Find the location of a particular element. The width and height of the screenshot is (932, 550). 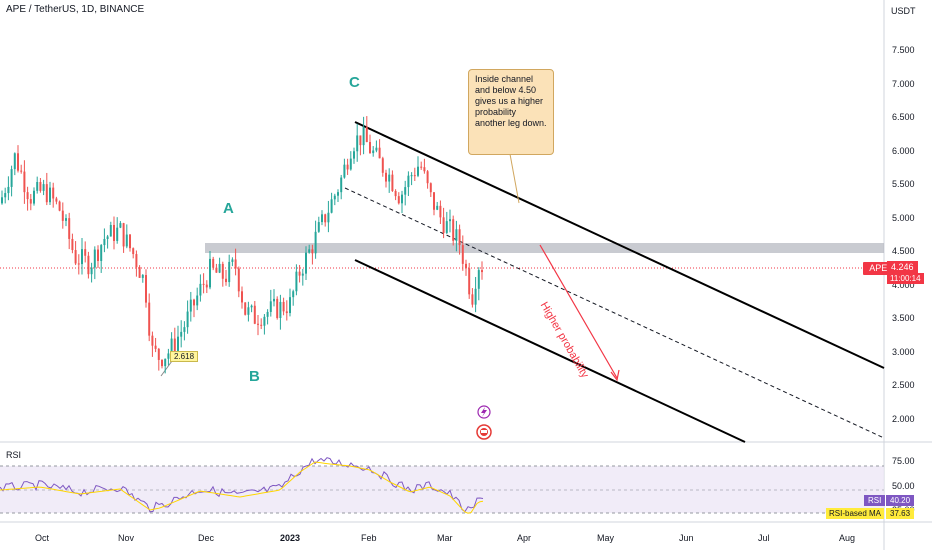

time-tick: Apr is located at coordinates (524, 538).